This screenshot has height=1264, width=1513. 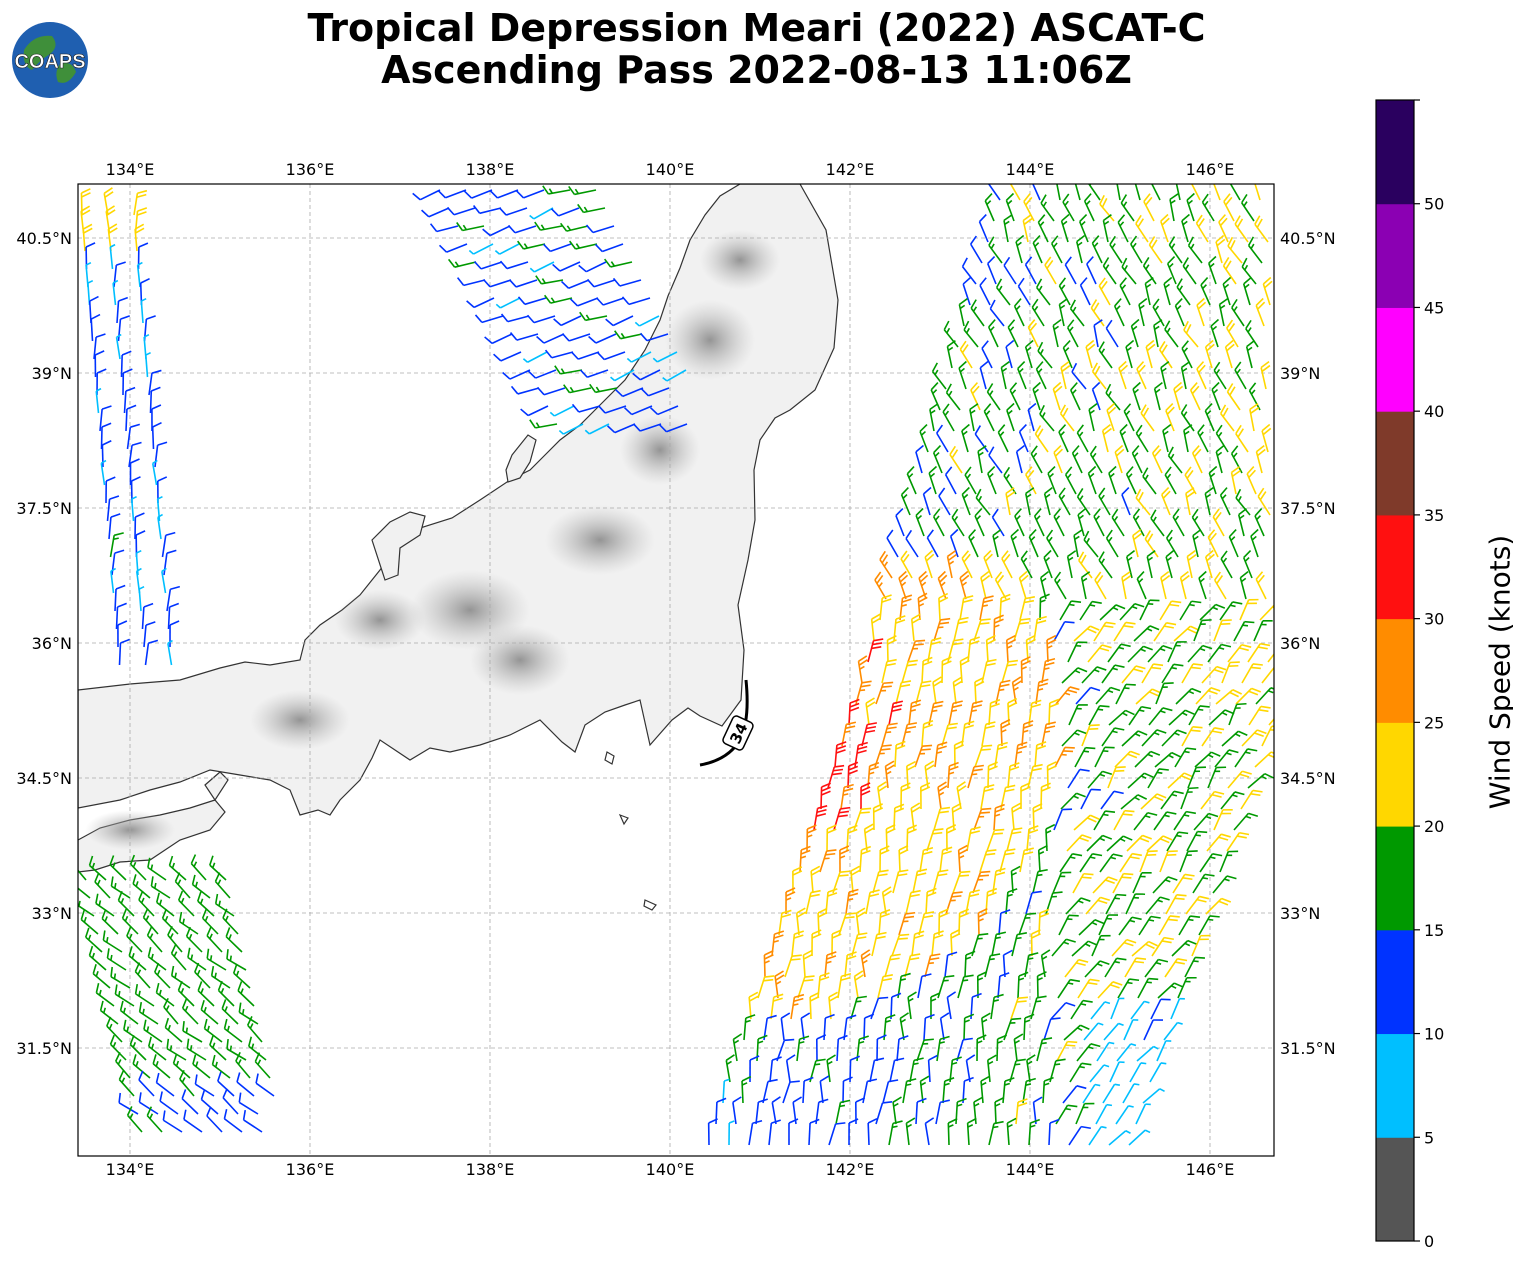 I want to click on colorbar-label: 35, so click(x=1434, y=515).